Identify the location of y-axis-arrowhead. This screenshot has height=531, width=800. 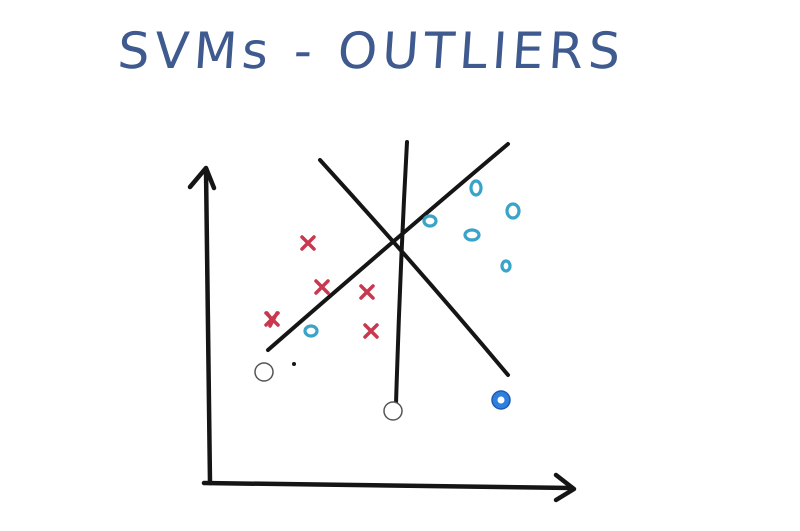
(202, 178).